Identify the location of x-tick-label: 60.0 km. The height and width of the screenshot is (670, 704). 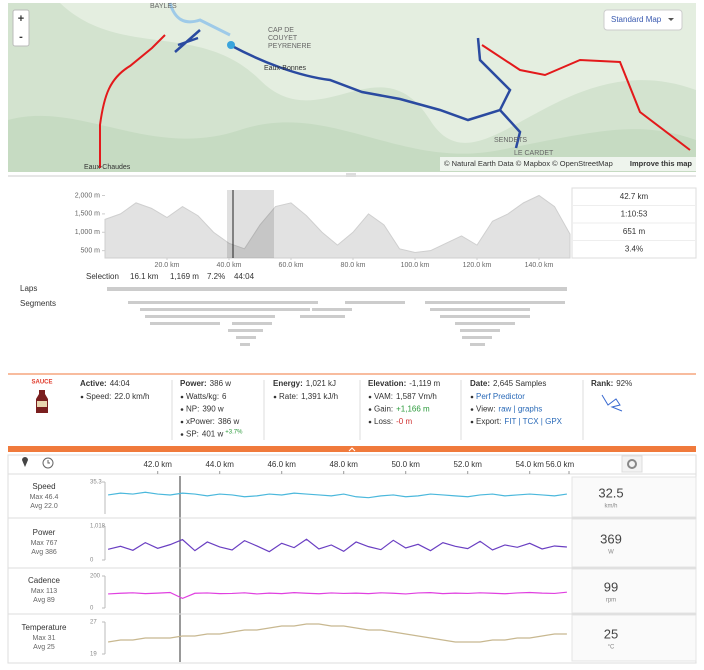
(291, 265).